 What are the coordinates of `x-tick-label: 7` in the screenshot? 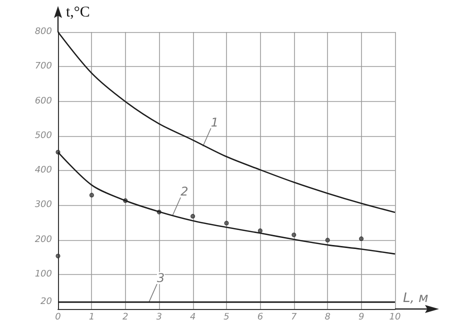 It's located at (294, 317).